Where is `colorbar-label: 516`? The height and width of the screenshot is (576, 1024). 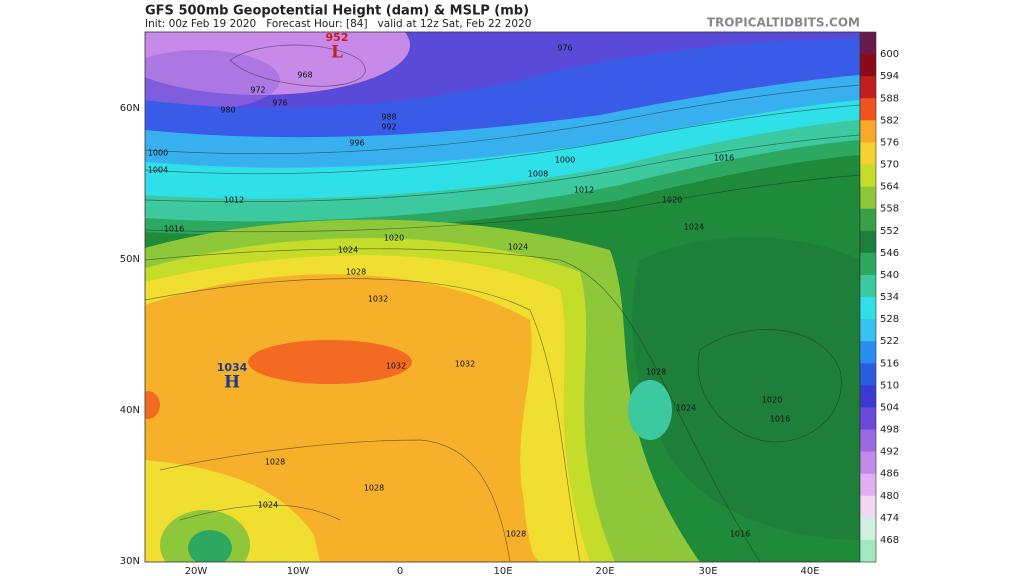
colorbar-label: 516 is located at coordinates (889, 363).